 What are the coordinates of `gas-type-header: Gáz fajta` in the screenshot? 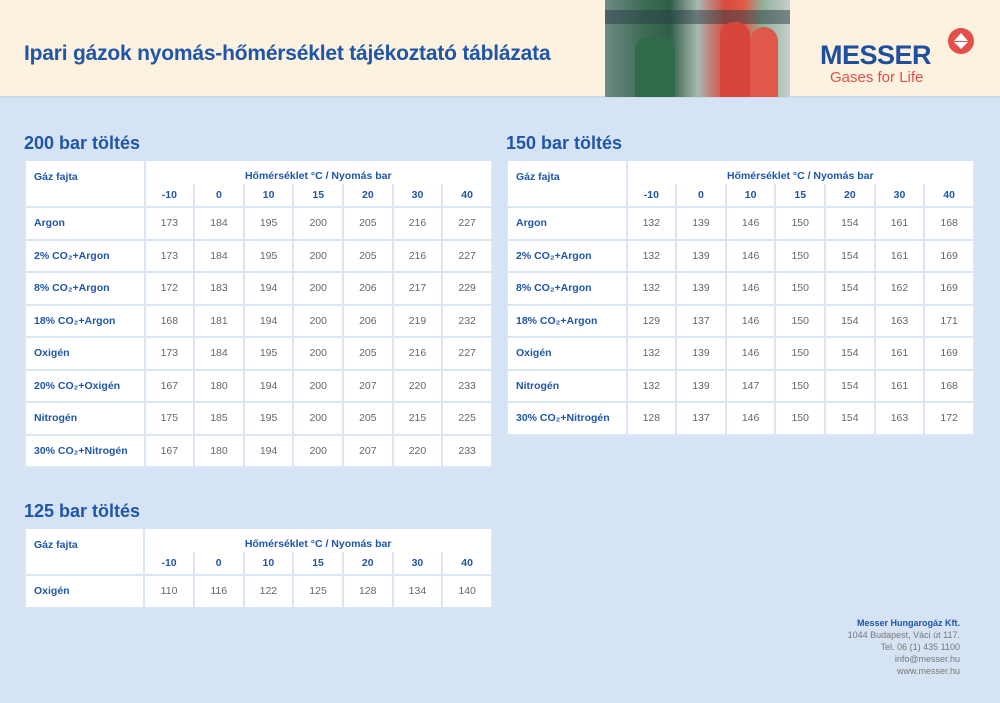 It's located at (567, 184).